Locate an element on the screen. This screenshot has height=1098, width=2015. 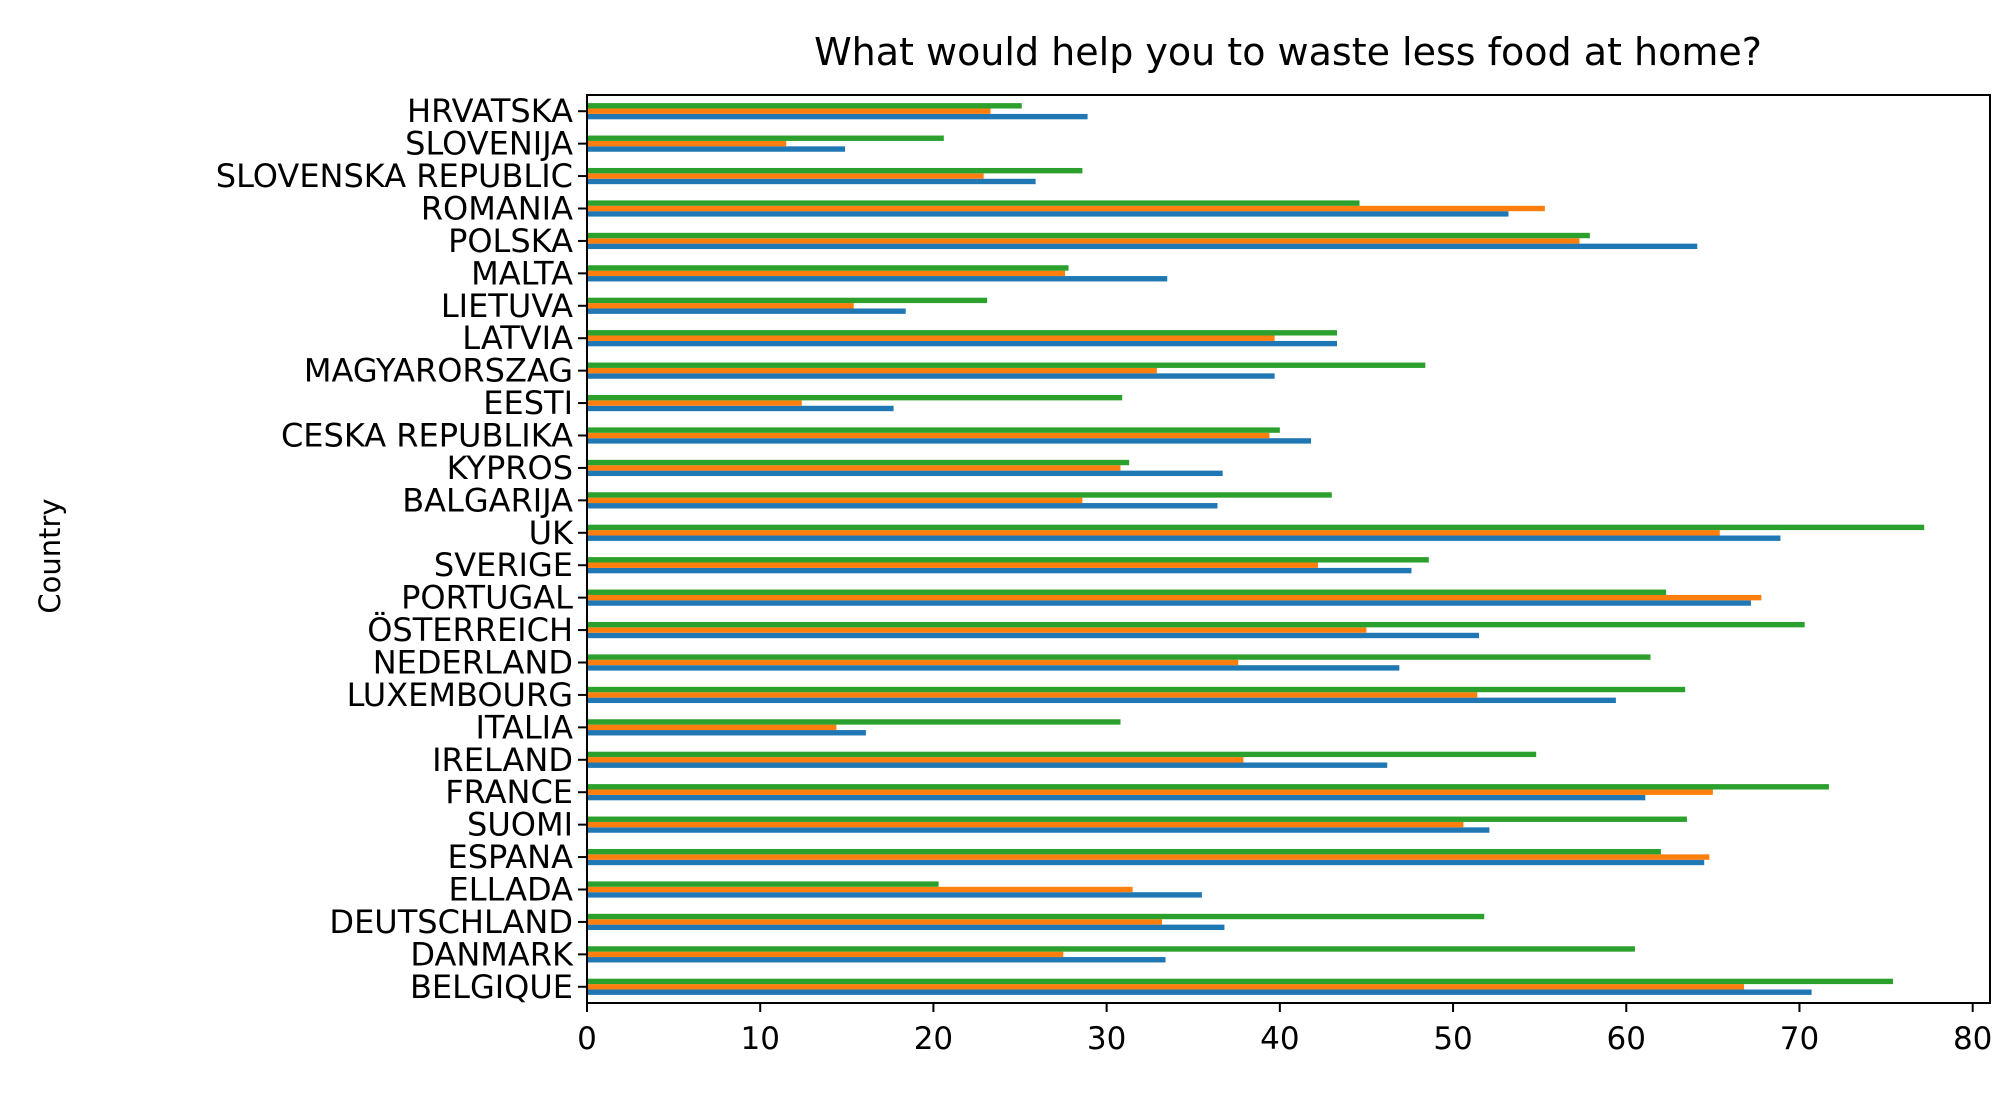
category-label: SUOMI is located at coordinates (520, 825).